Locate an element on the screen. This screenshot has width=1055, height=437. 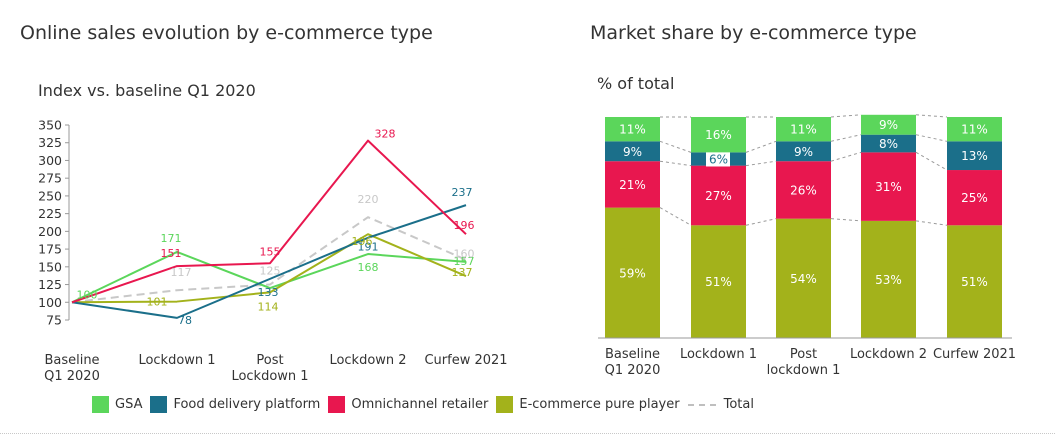
bar-category-label: Baseline is located at coordinates (632, 354).